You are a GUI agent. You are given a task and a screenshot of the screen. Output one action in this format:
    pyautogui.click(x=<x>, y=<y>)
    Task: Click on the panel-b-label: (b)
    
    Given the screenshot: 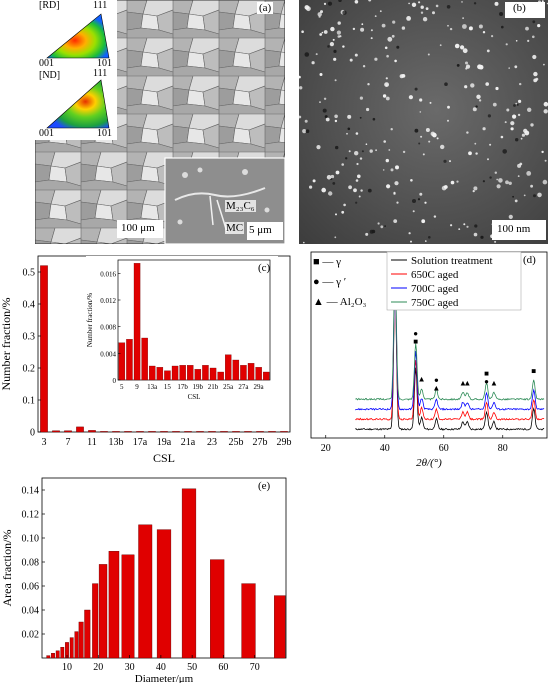 What is the action you would take?
    pyautogui.click(x=519, y=8)
    